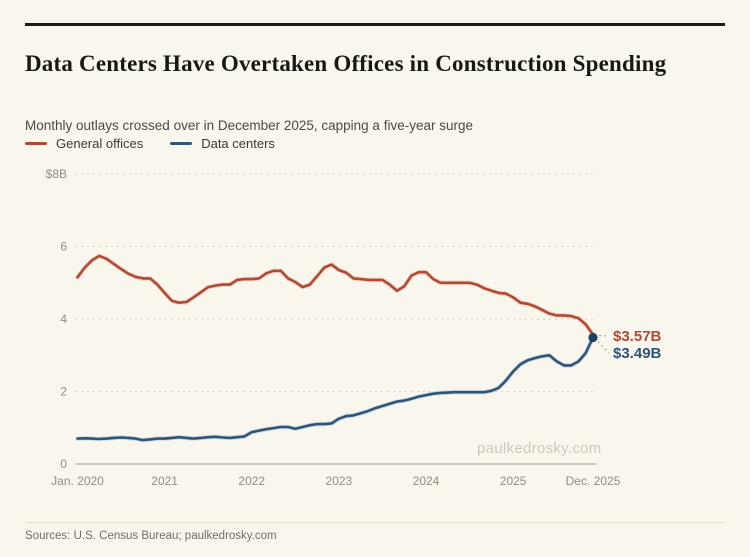  Describe the element at coordinates (637, 336) in the screenshot. I see `end-value-label-offices: $3.57B` at that location.